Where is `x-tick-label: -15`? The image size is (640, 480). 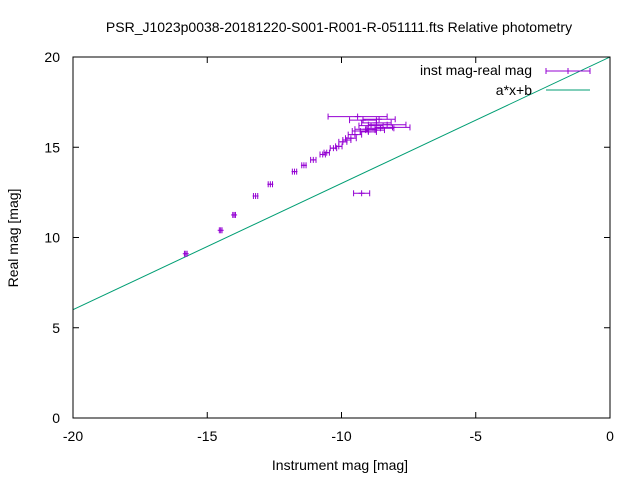
x-tick-label: -15 is located at coordinates (207, 436).